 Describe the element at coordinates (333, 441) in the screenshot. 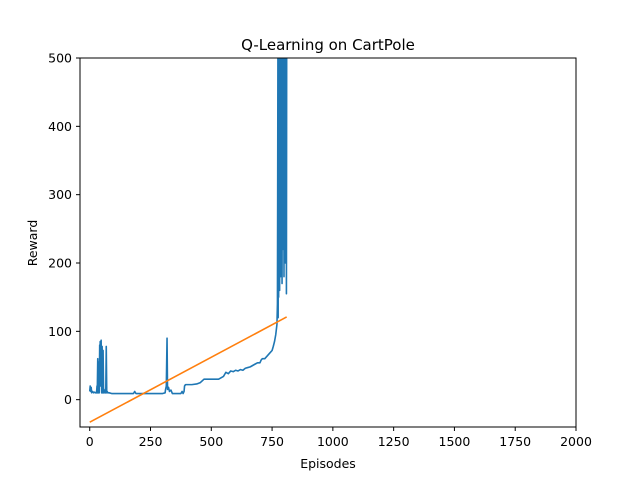

I see `x-tick-label: 1000` at that location.